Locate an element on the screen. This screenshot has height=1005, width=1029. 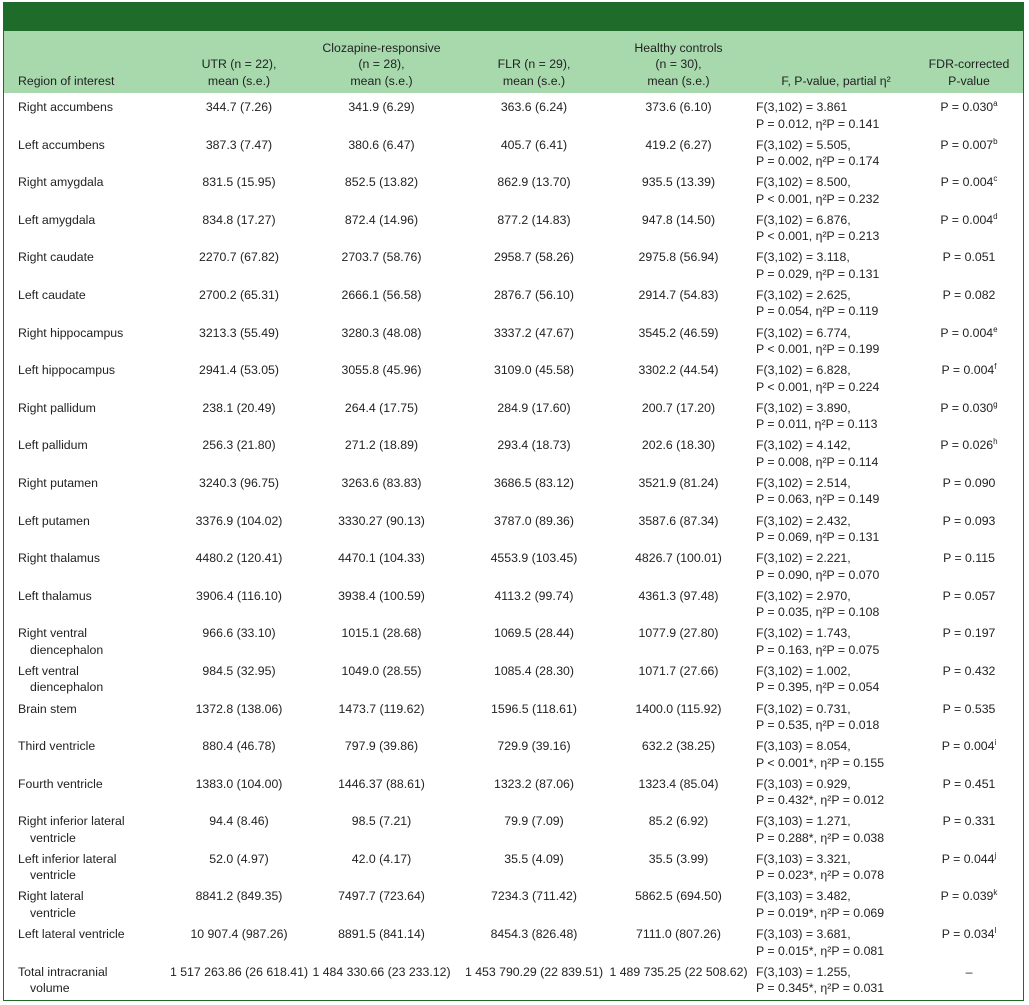
row-region-line: Left ventral is located at coordinates (48, 670).